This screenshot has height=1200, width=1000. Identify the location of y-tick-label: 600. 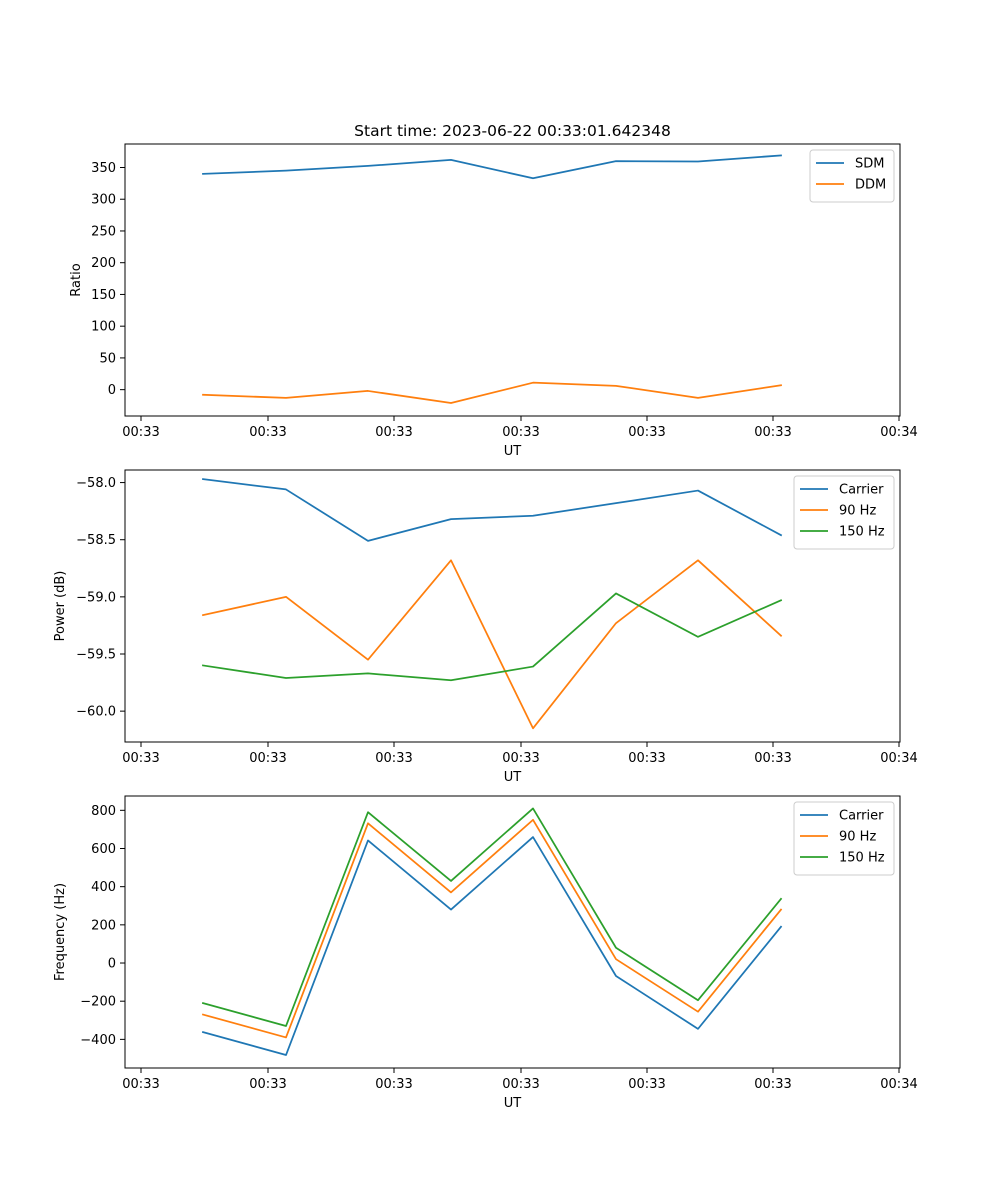
(103, 849).